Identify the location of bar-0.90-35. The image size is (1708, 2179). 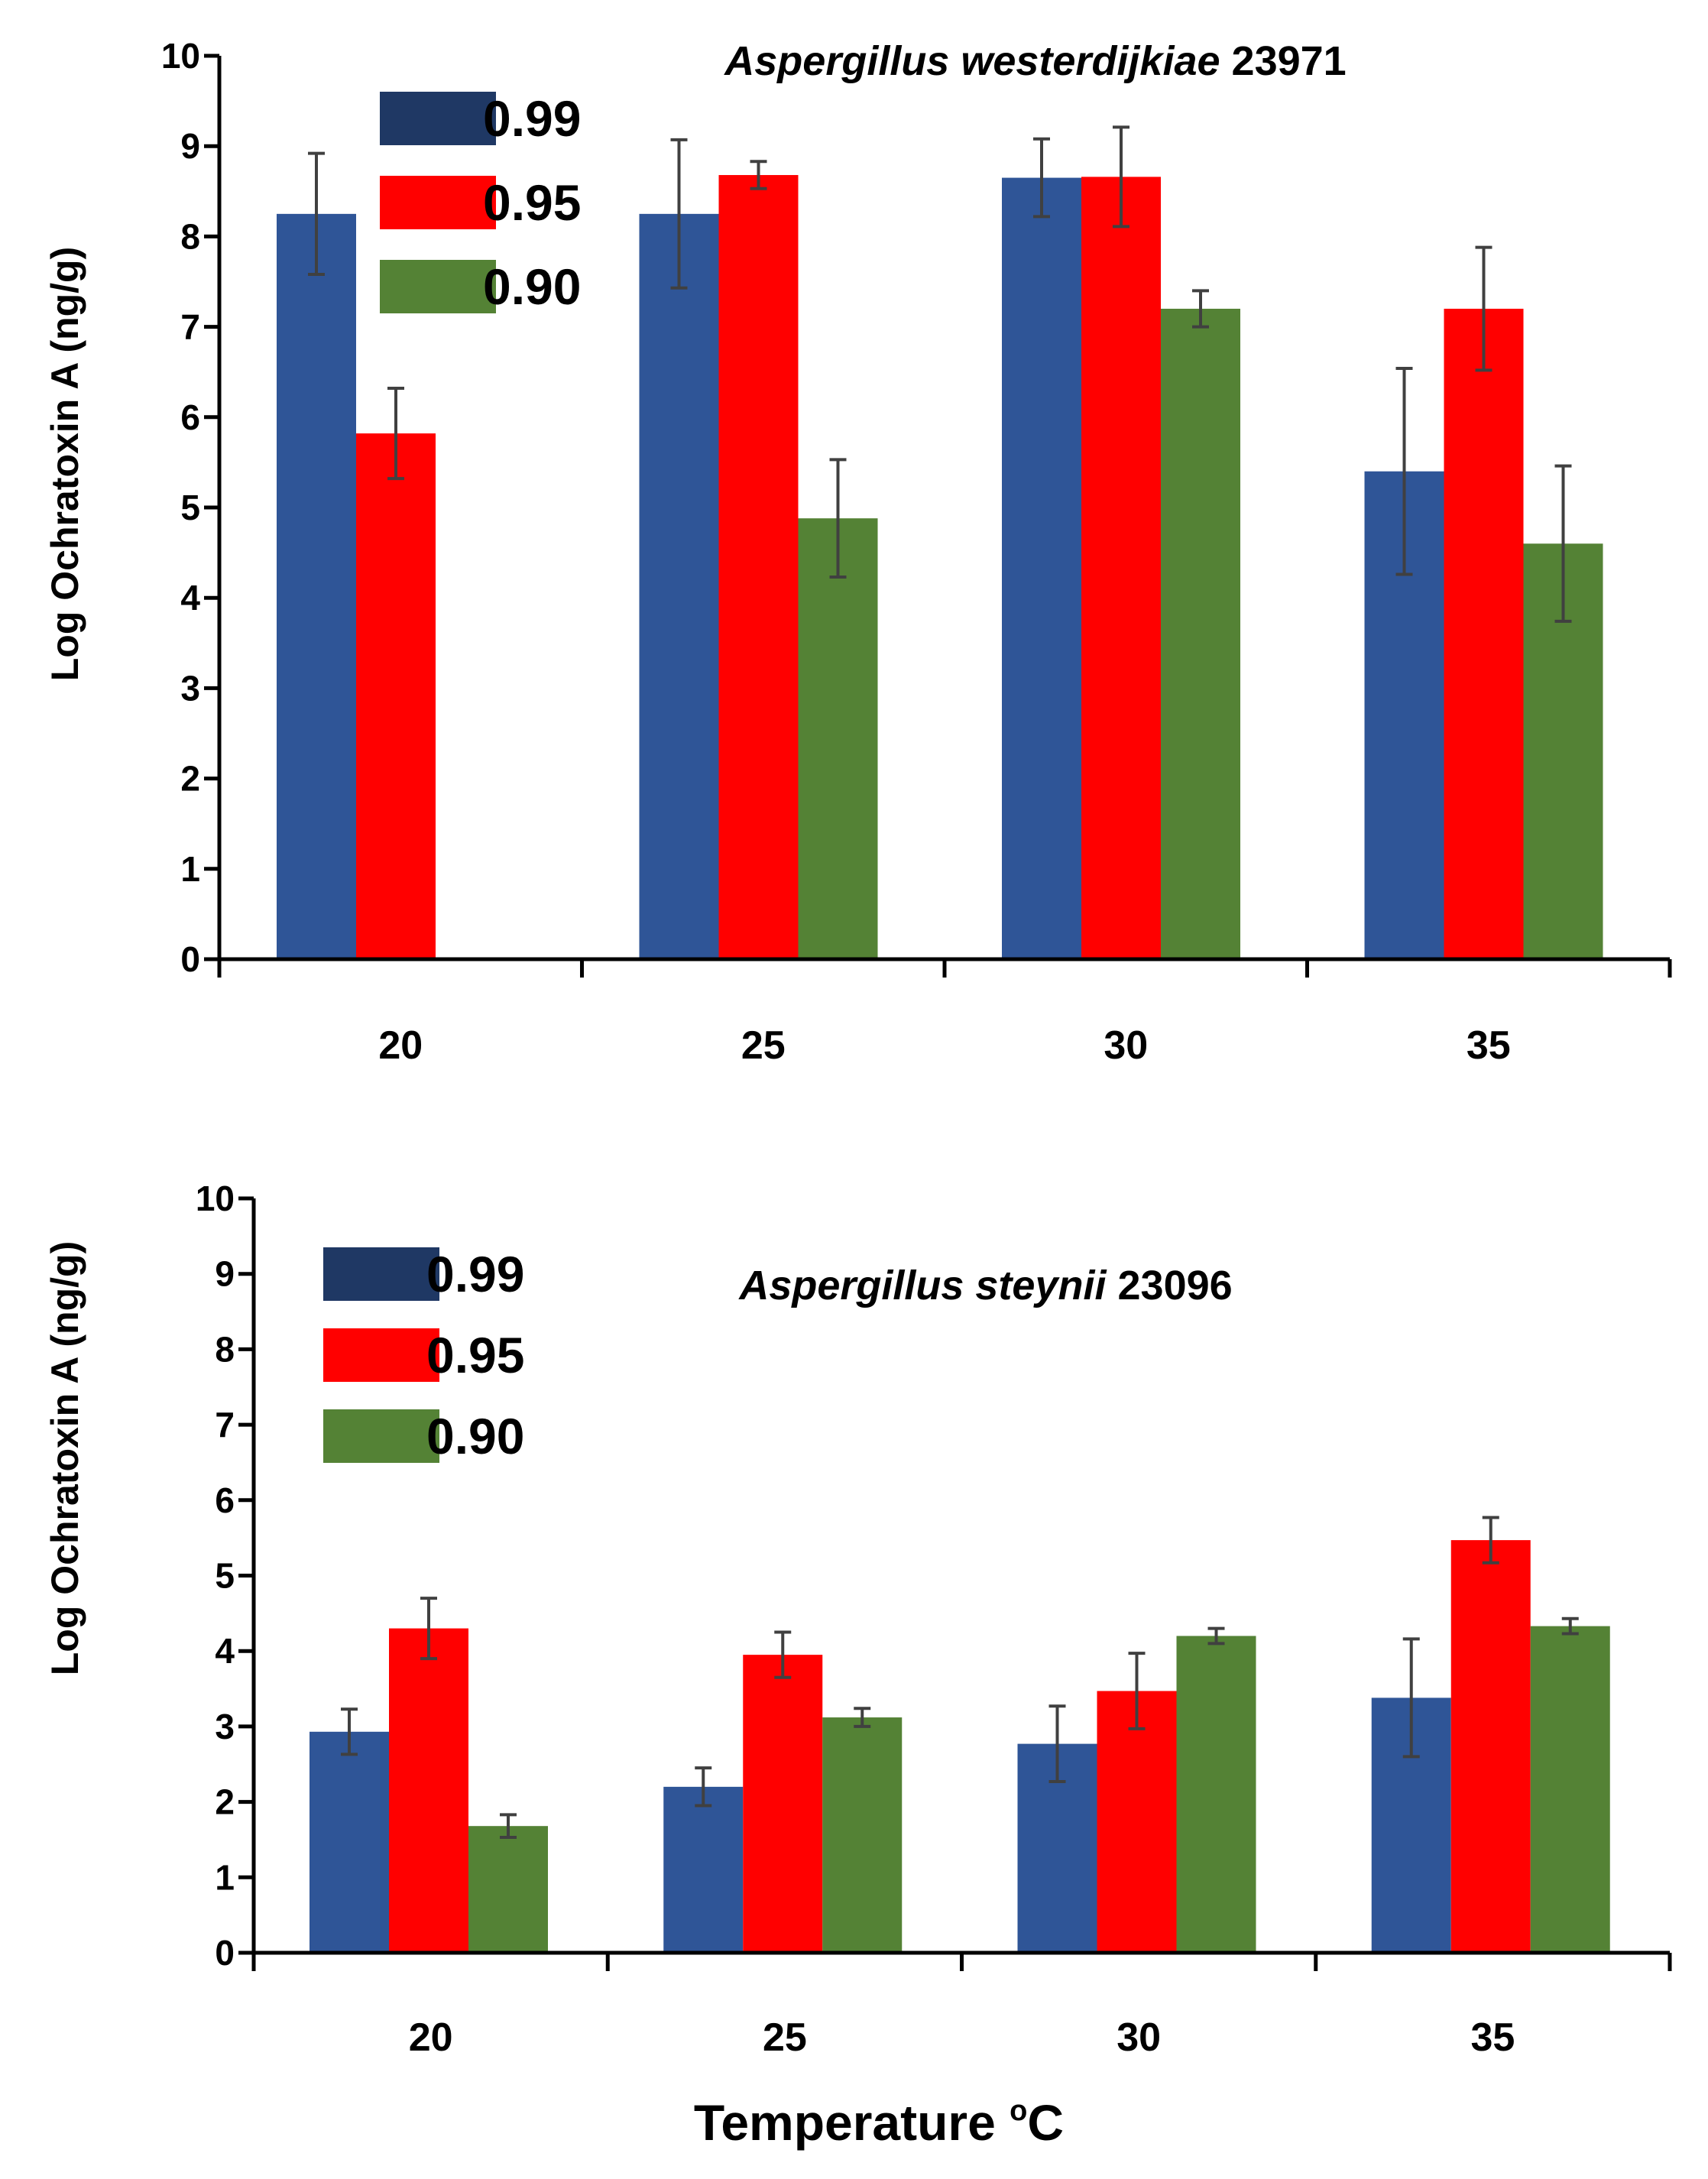
(1570, 1789).